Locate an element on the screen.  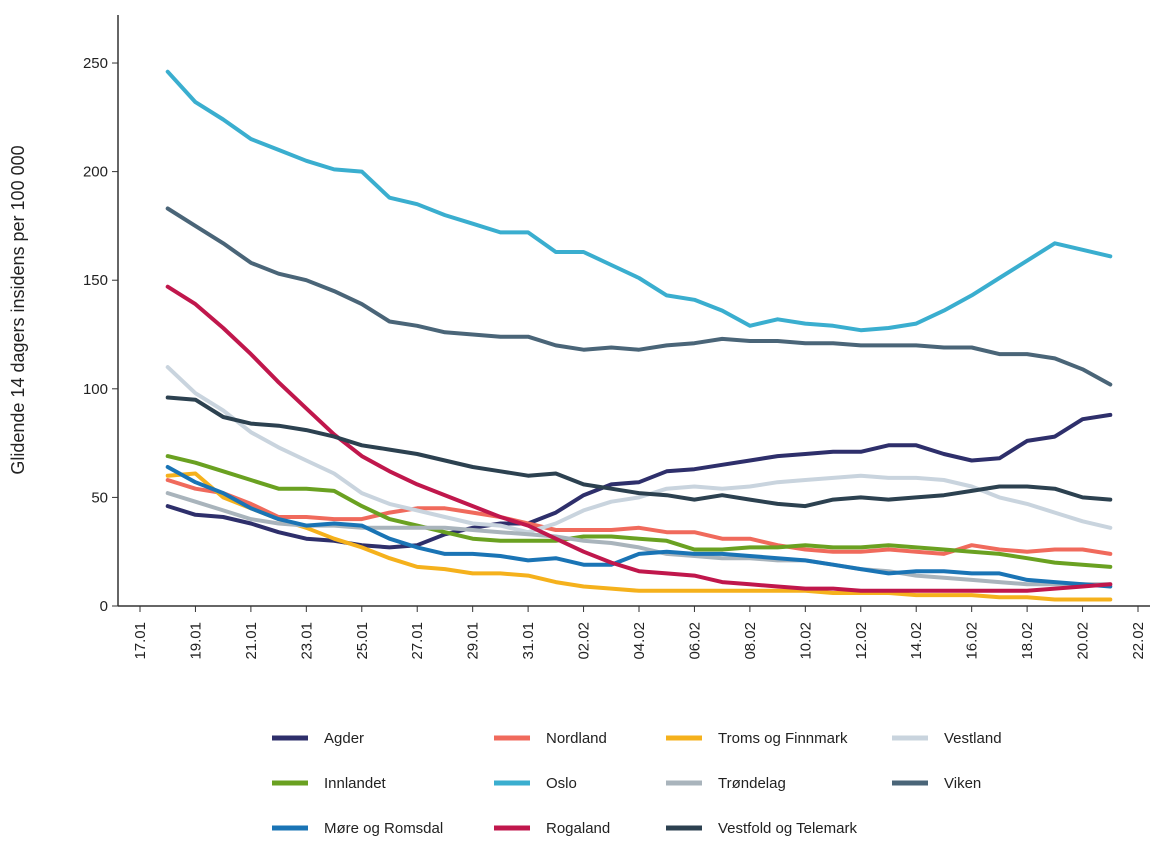
legend-label: Agder is located at coordinates (344, 738).